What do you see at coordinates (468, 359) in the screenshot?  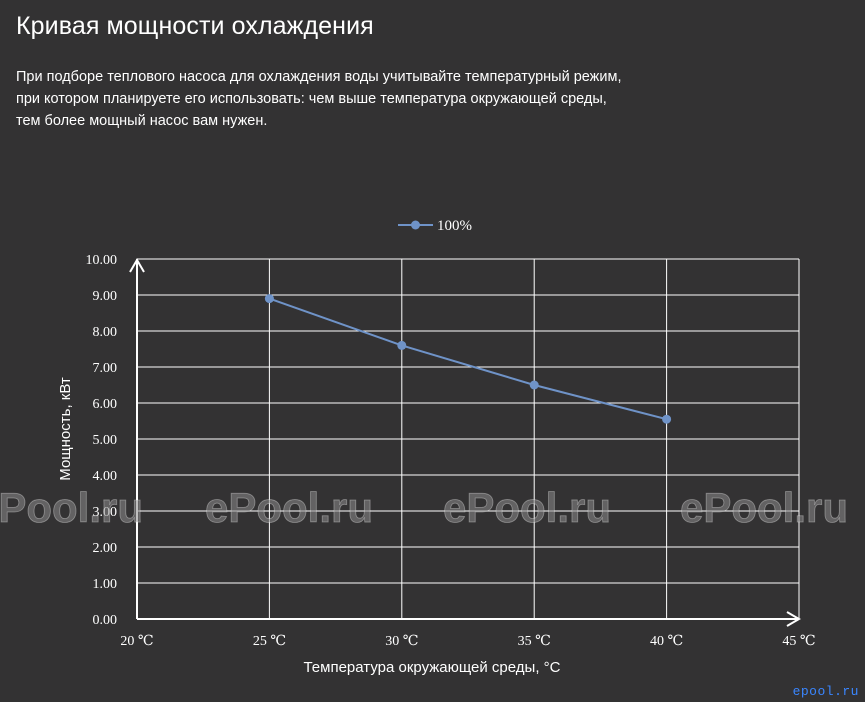 I see `series-line` at bounding box center [468, 359].